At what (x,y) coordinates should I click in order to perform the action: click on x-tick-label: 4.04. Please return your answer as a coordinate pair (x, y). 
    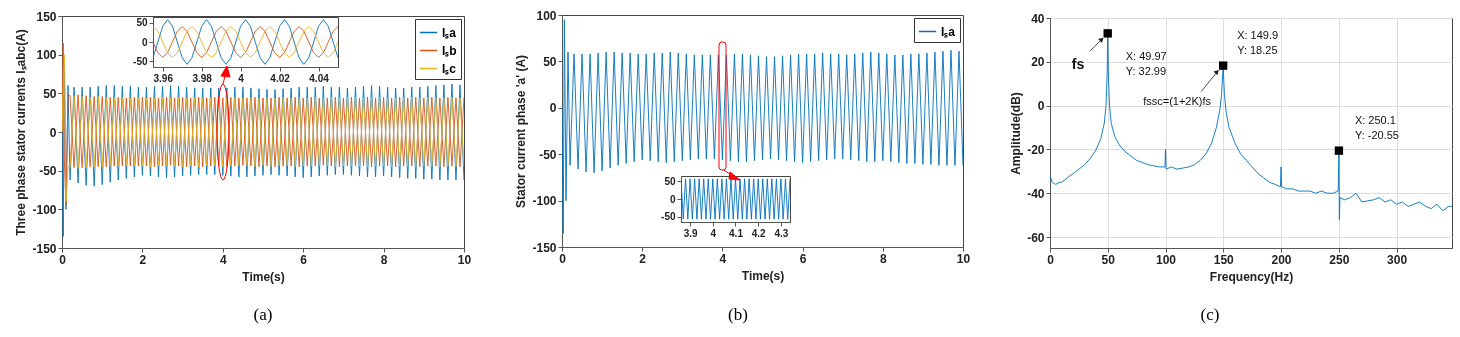
    Looking at the image, I should click on (319, 78).